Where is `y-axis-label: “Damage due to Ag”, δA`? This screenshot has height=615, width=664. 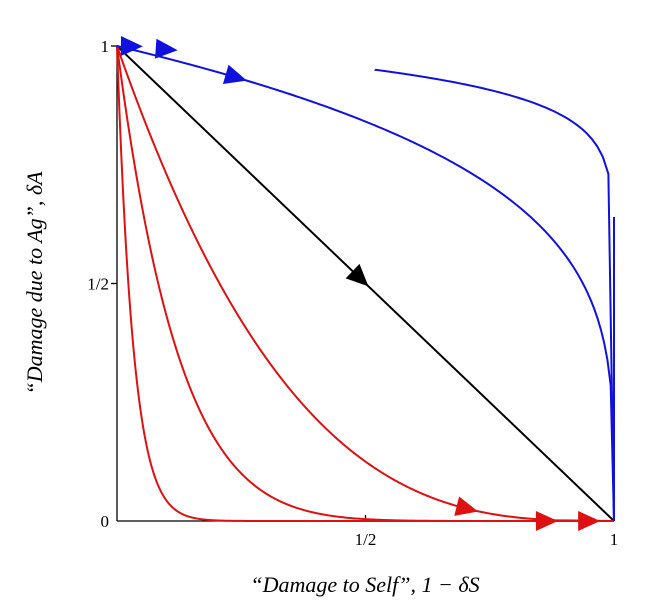 y-axis-label: “Damage due to Ag”, δA is located at coordinates (34, 283).